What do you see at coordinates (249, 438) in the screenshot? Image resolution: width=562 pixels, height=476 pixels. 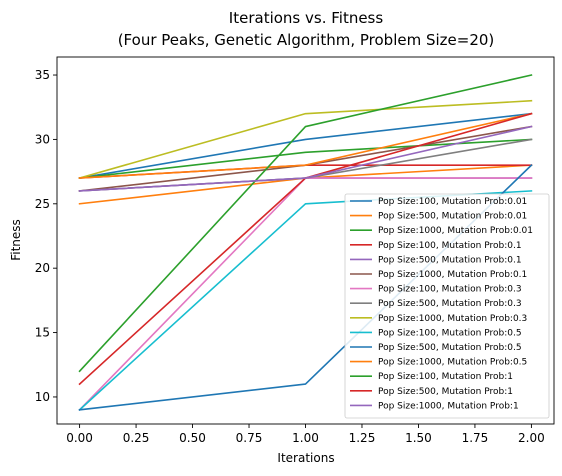 I see `x-tick-label: 0.75` at bounding box center [249, 438].